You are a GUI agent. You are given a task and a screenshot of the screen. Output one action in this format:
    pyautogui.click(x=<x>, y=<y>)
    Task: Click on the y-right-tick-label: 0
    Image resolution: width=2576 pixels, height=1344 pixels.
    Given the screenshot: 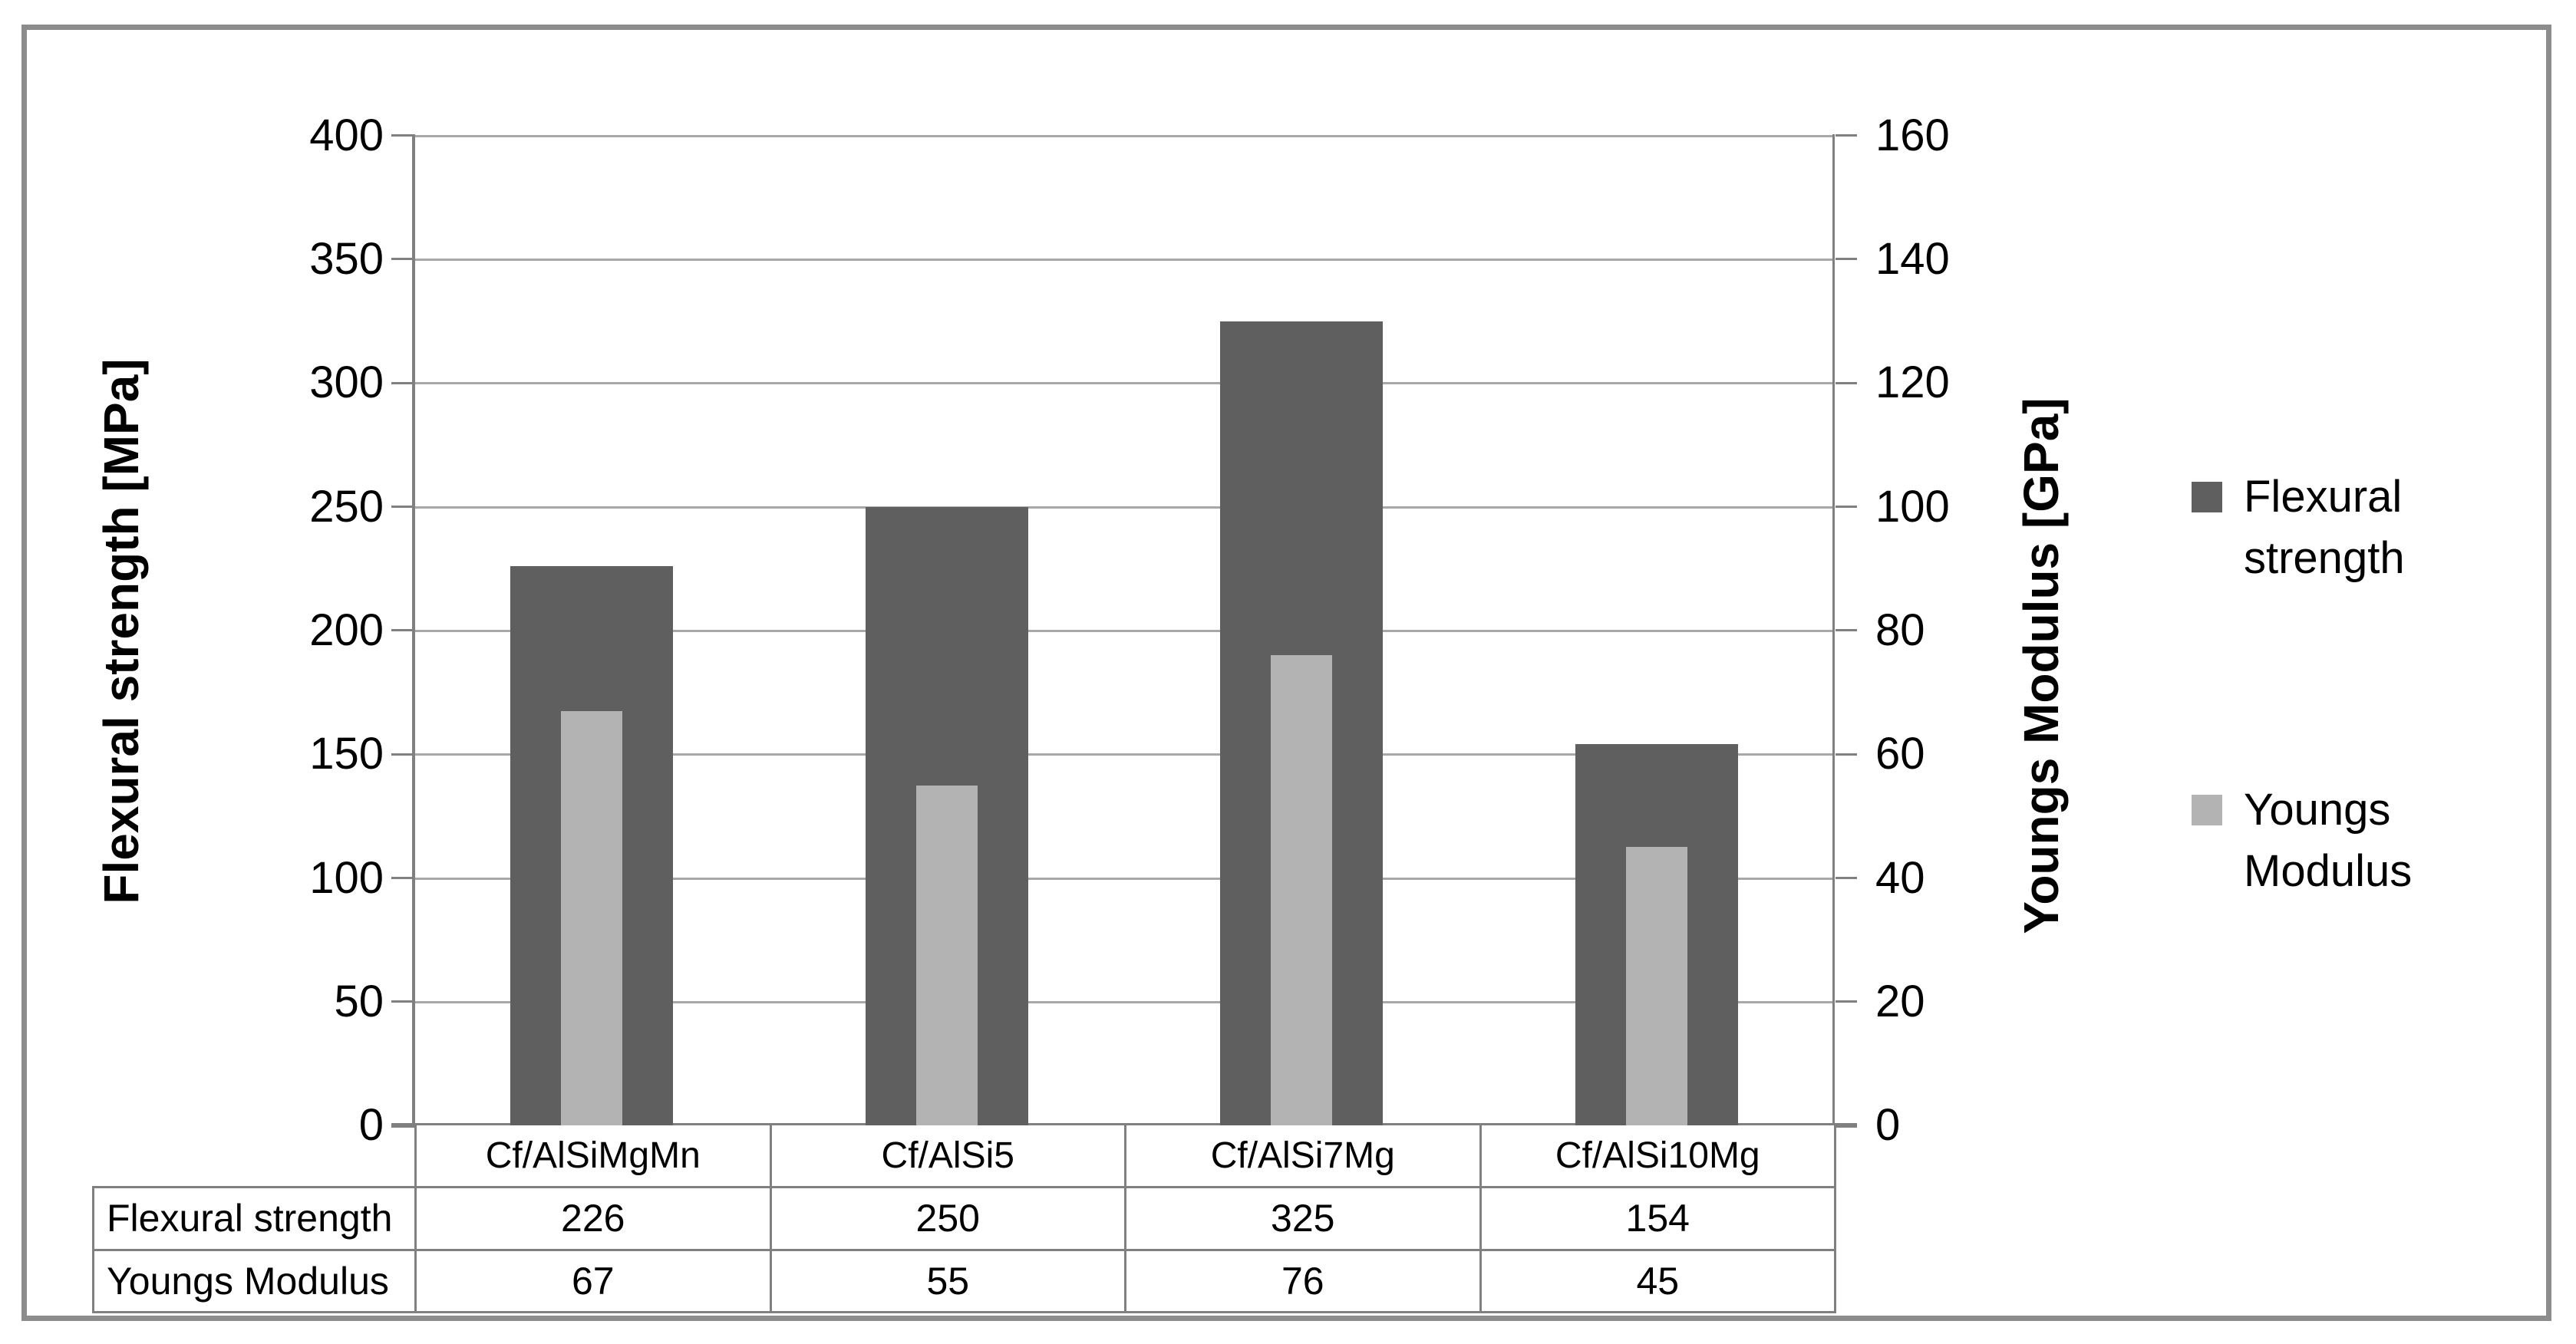 What is the action you would take?
    pyautogui.click(x=1888, y=1125)
    